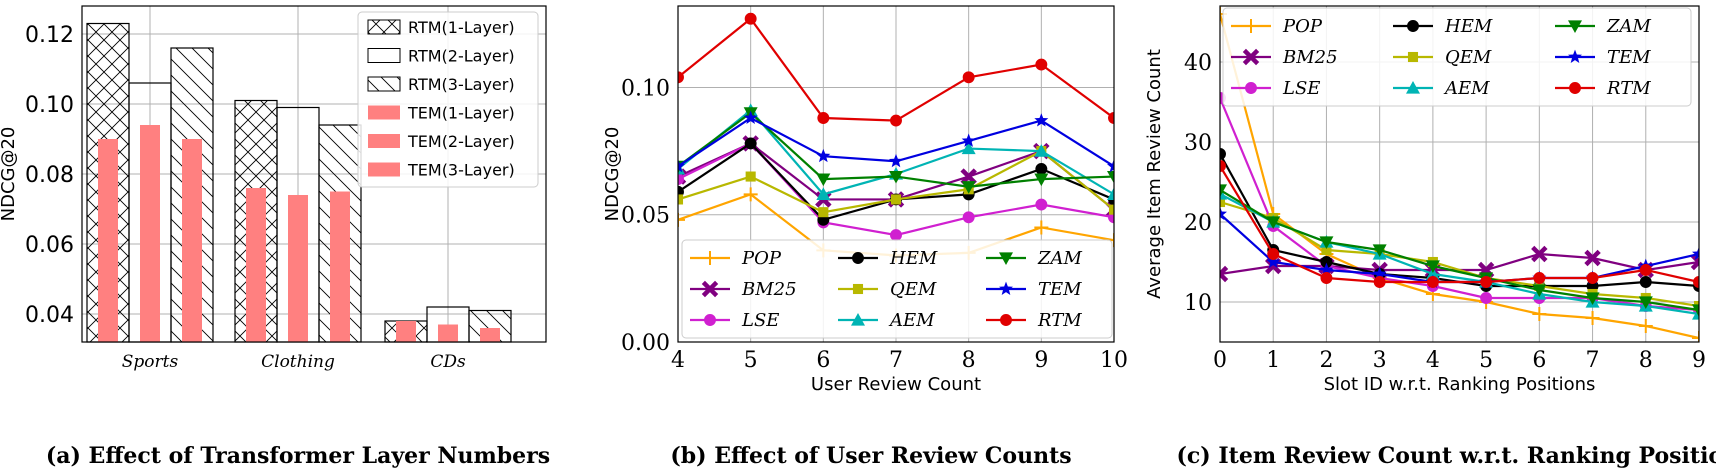  What do you see at coordinates (969, 360) in the screenshot?
I see `x-tick-label: 8` at bounding box center [969, 360].